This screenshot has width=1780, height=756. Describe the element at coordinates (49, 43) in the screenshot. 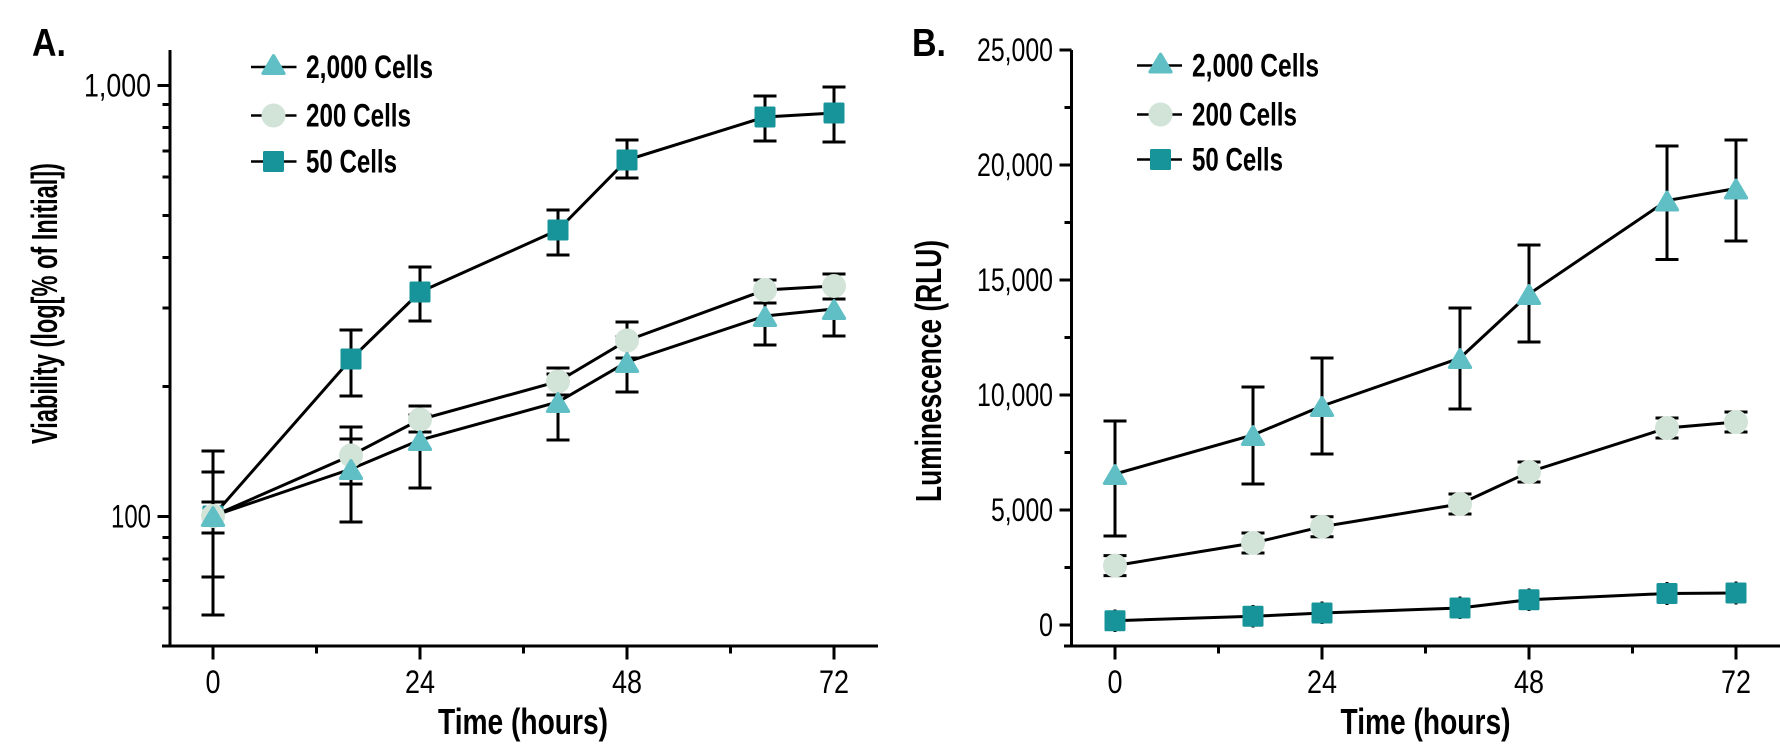

I see `svg-text: A.` at that location.